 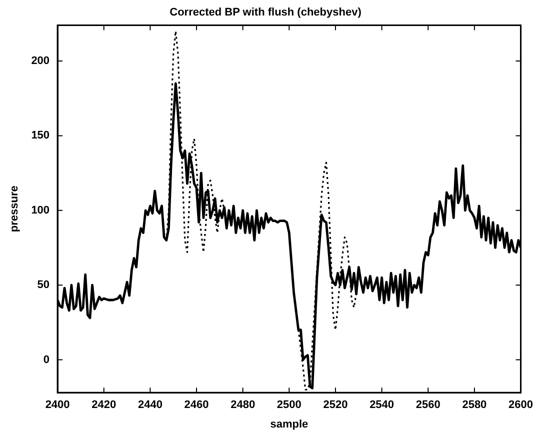 I want to click on y-tick-label: 0, so click(x=46, y=360).